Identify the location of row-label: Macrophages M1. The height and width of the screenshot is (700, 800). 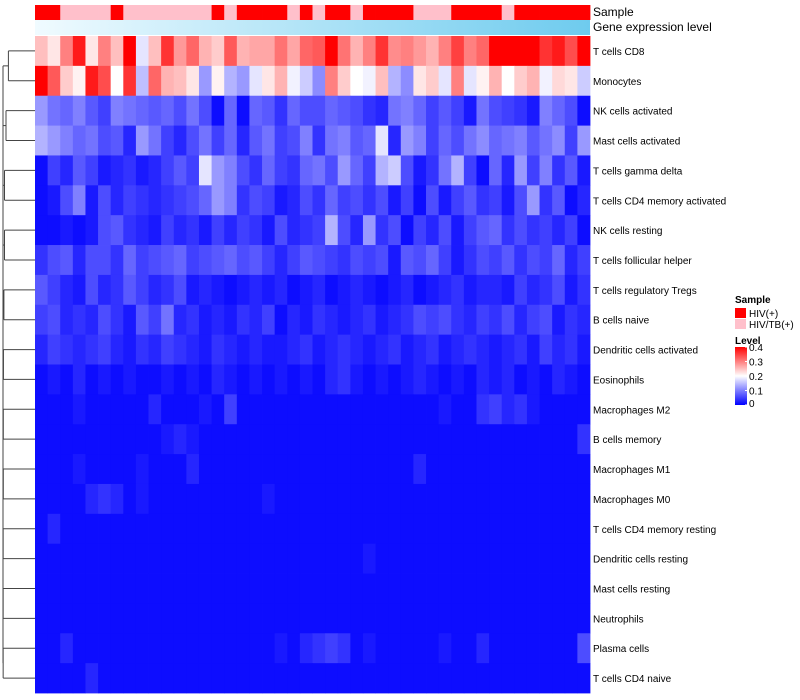
(632, 470).